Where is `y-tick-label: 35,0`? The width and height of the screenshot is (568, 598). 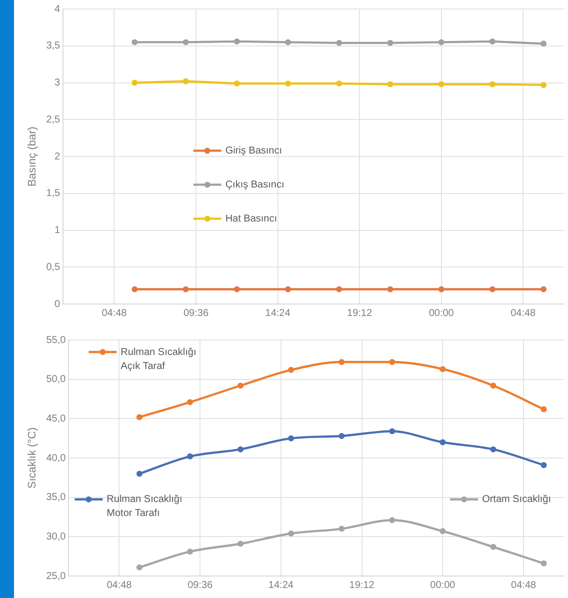 y-tick-label: 35,0 is located at coordinates (56, 498).